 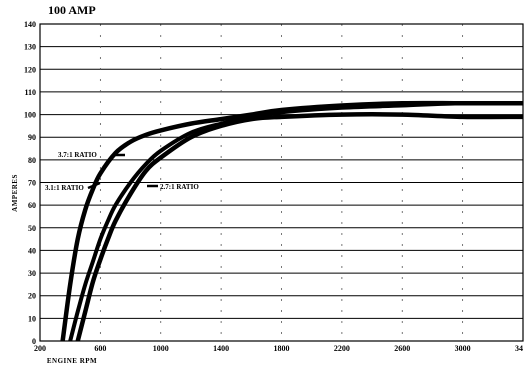 What do you see at coordinates (161, 348) in the screenshot?
I see `x-tick-label: 1000` at bounding box center [161, 348].